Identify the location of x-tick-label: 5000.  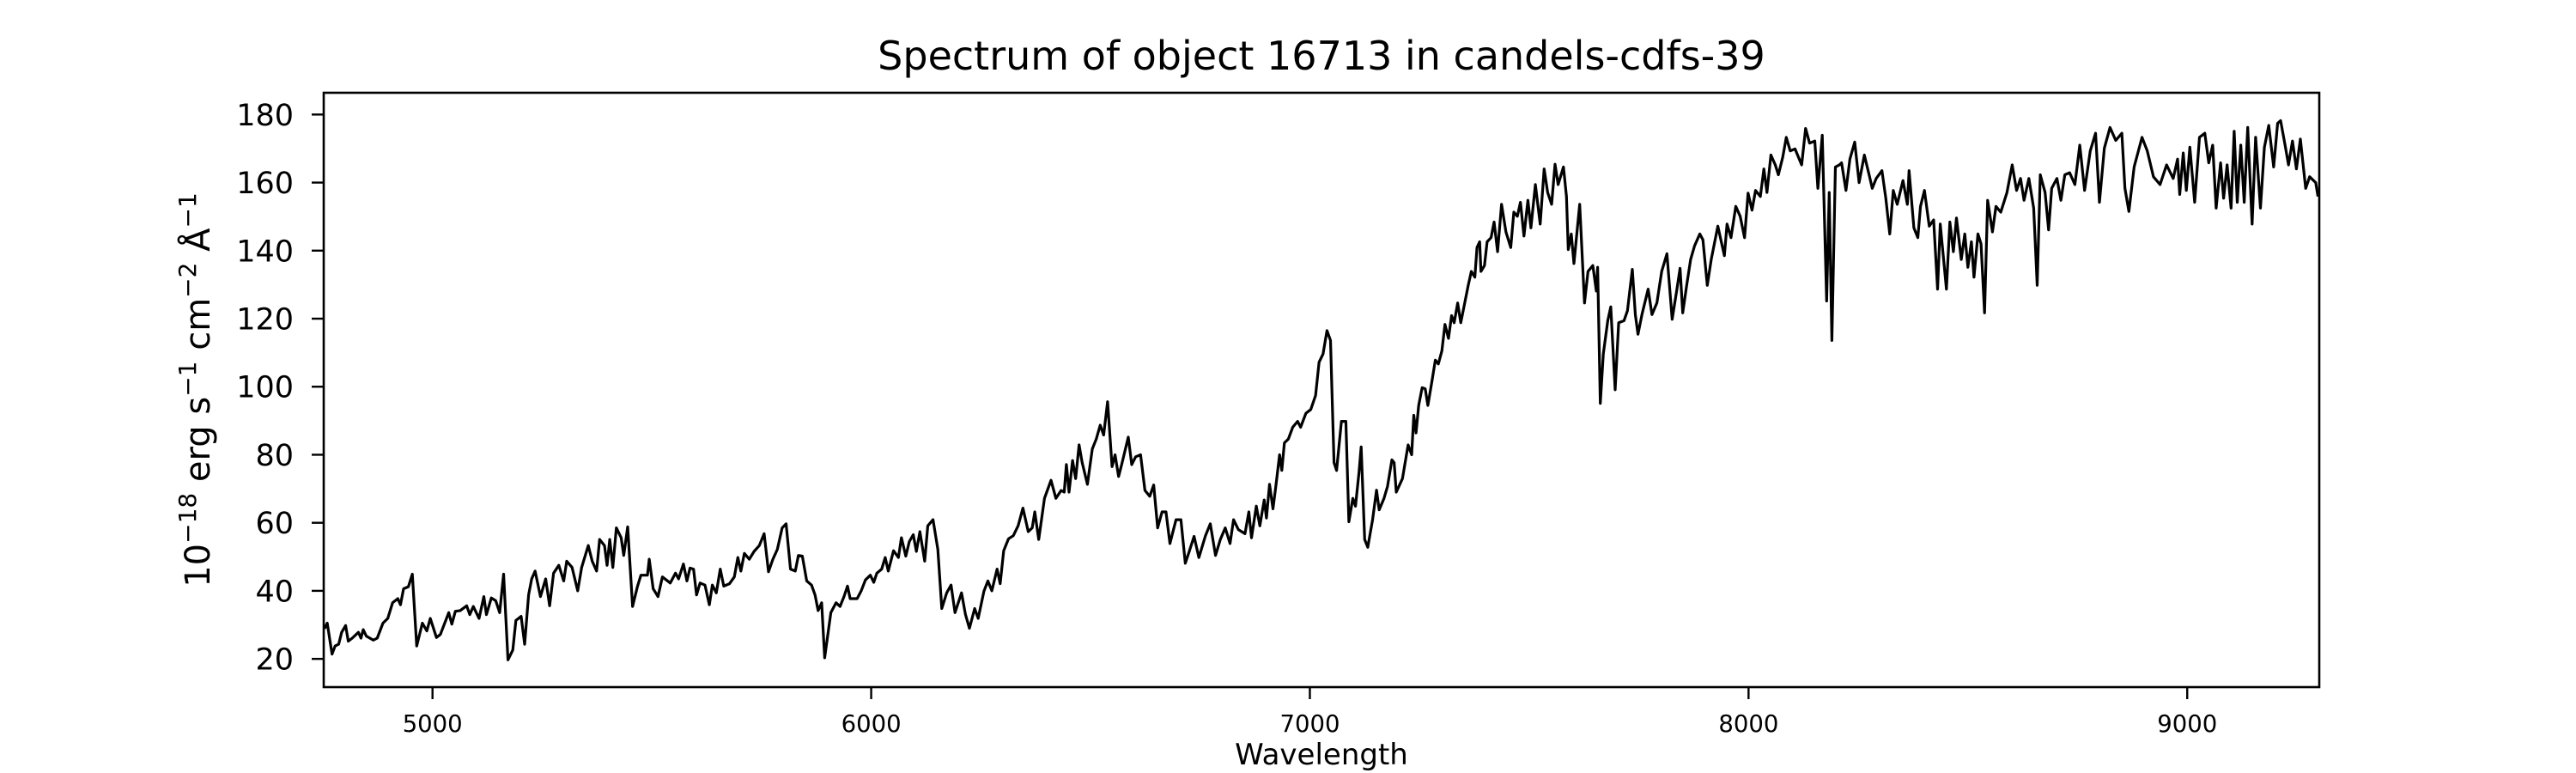
(433, 724).